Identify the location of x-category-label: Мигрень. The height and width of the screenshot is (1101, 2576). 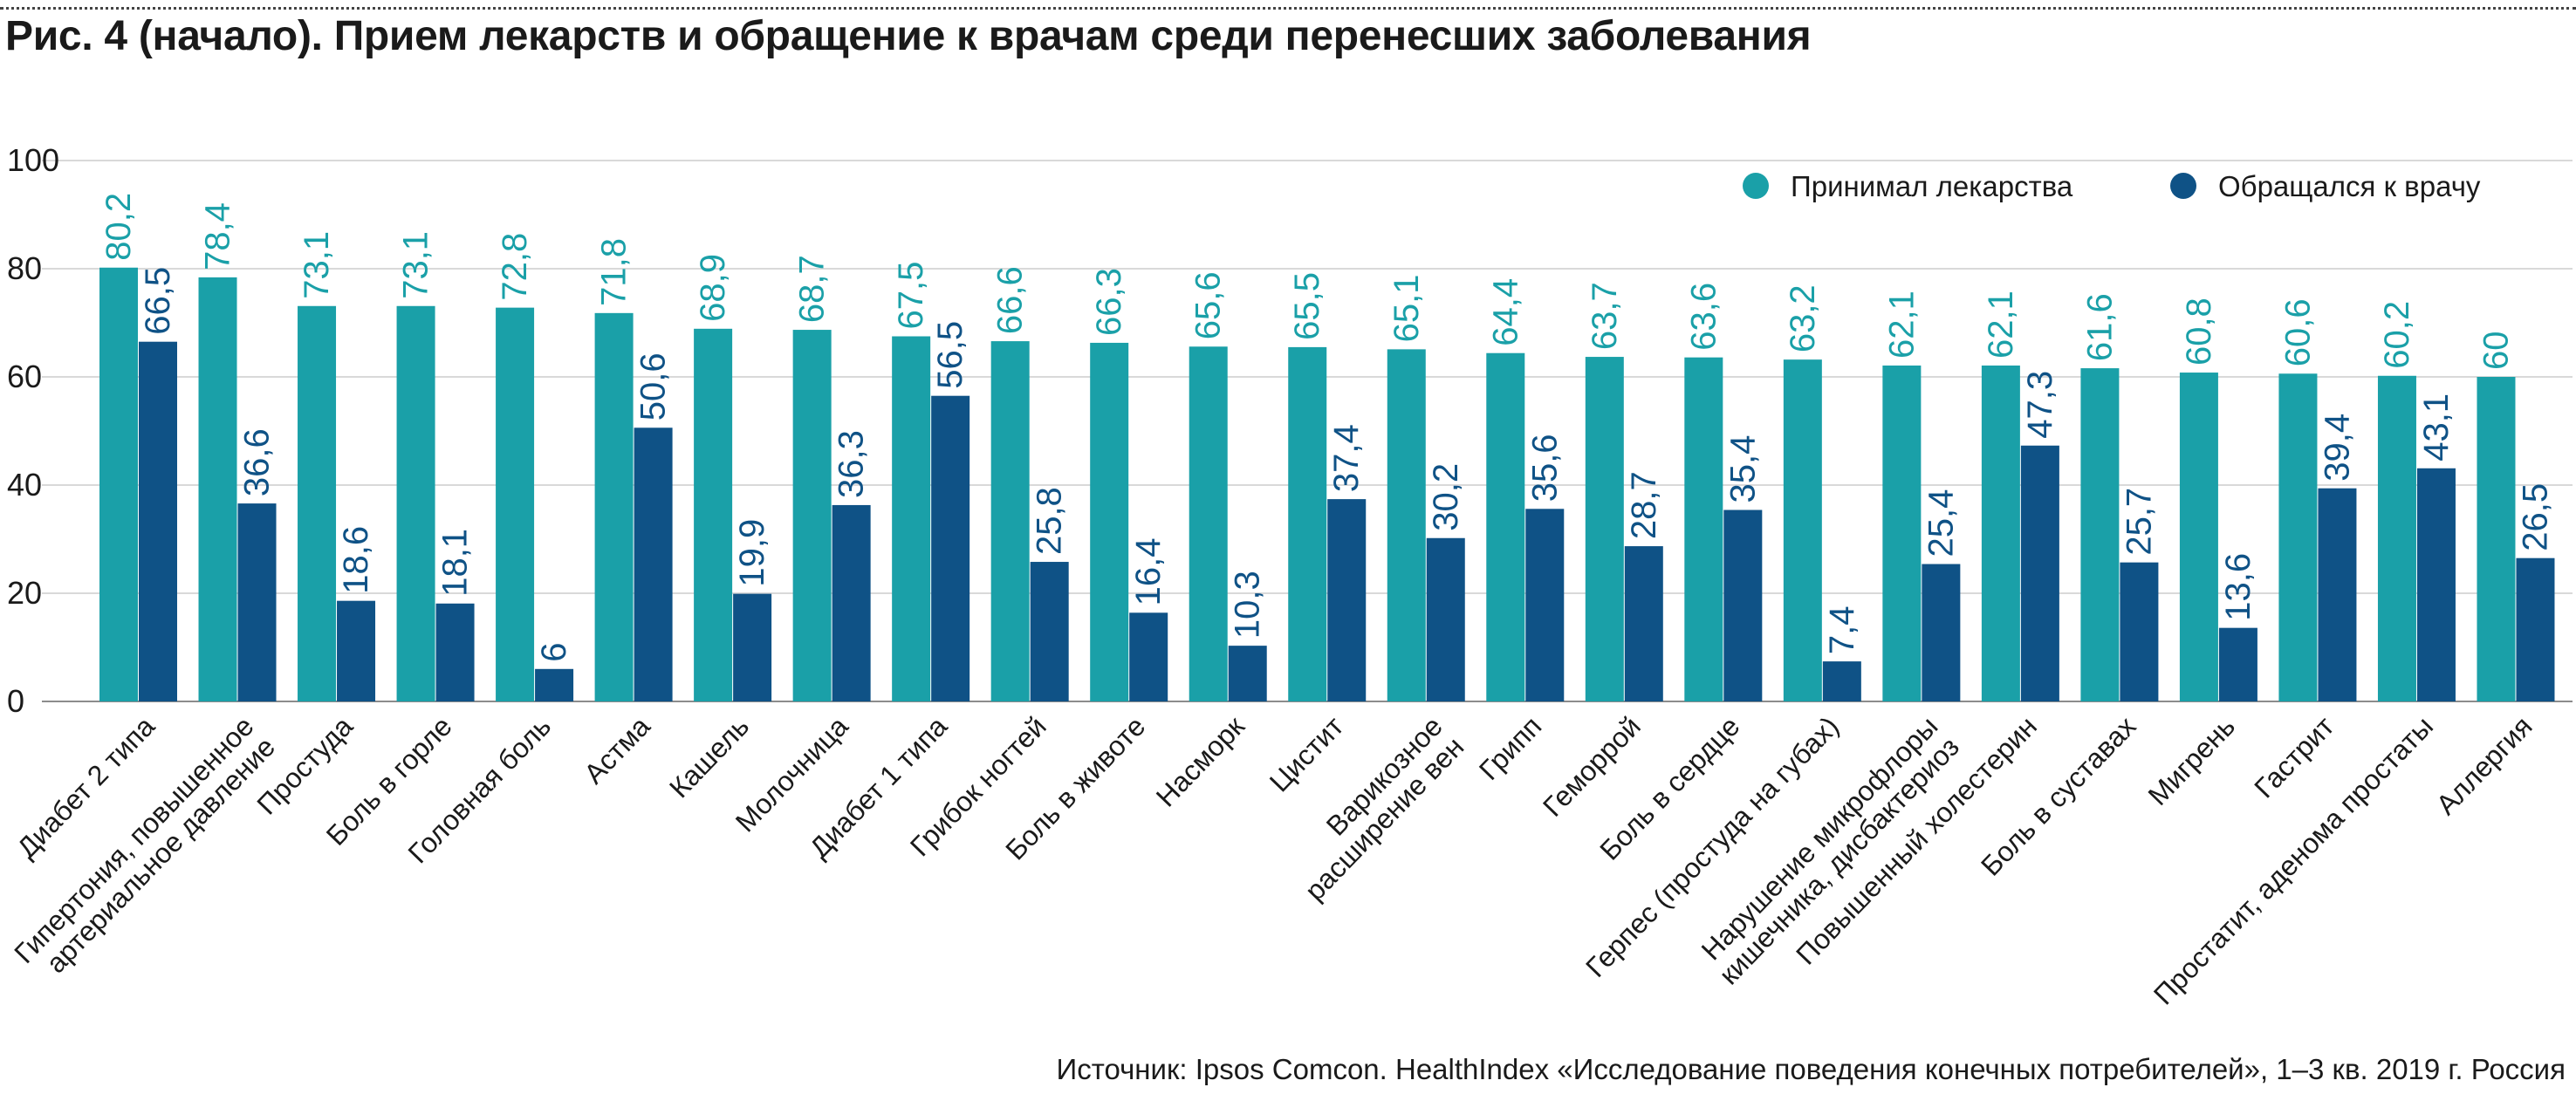
(2192, 760).